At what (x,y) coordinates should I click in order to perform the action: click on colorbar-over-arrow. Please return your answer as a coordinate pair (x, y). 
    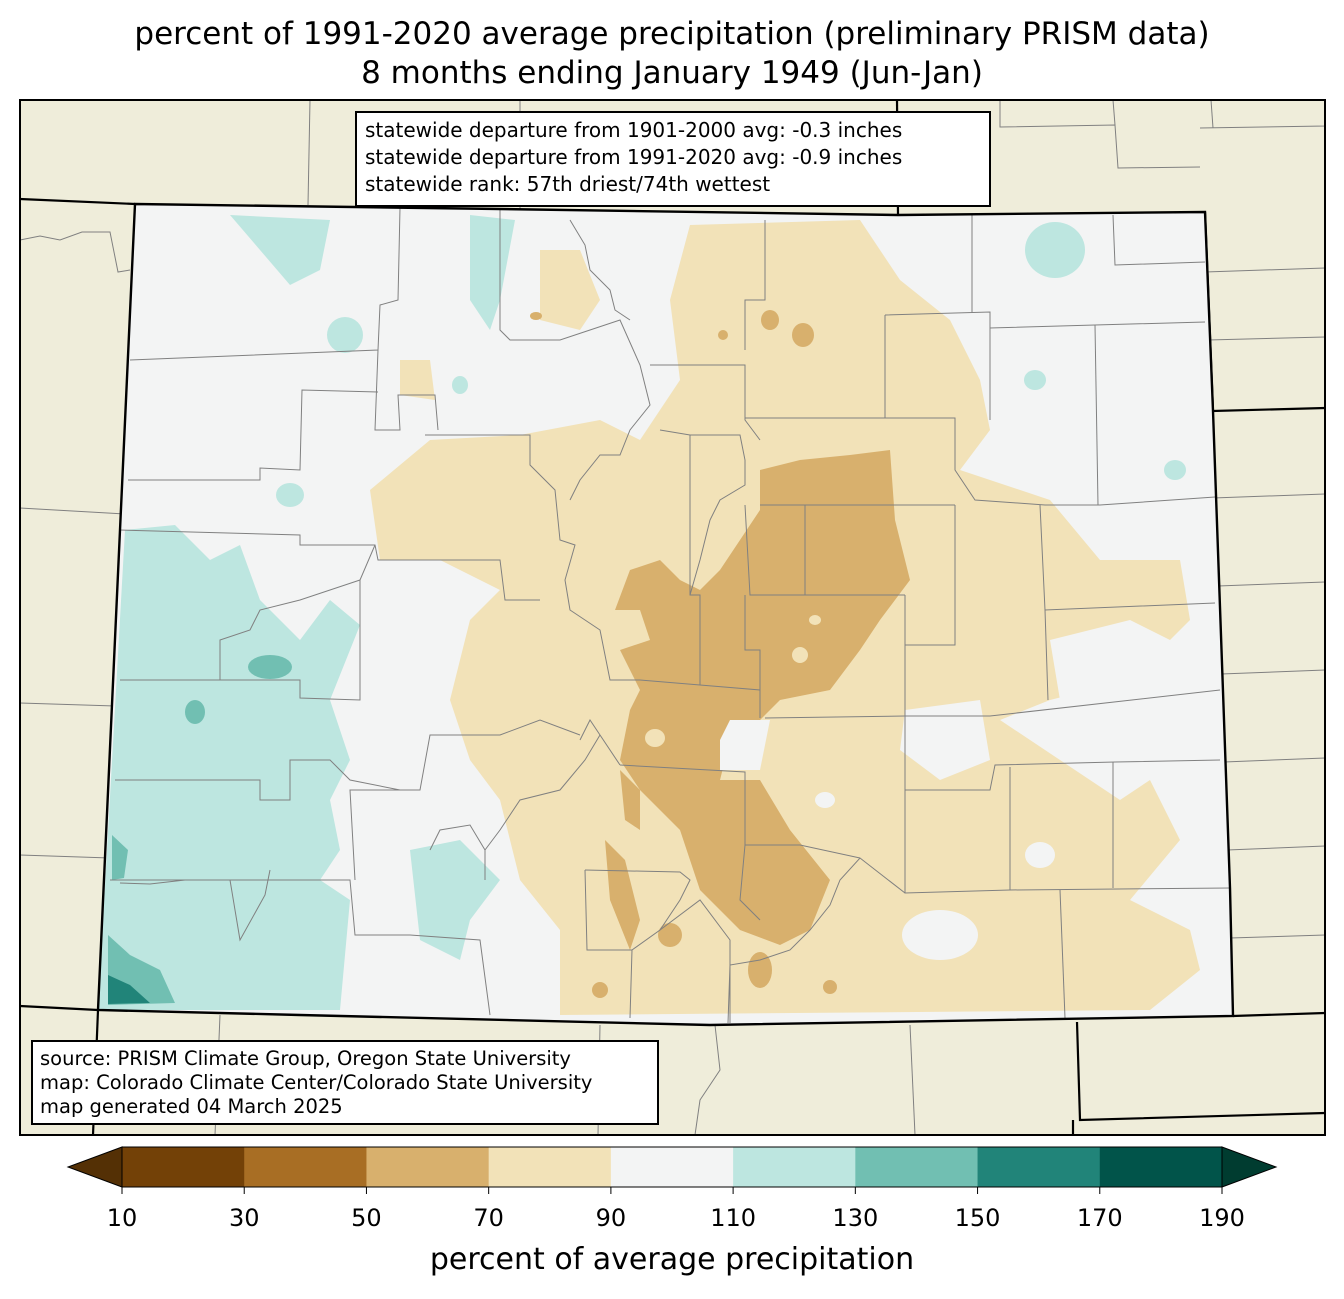
    Looking at the image, I should click on (1249, 1167).